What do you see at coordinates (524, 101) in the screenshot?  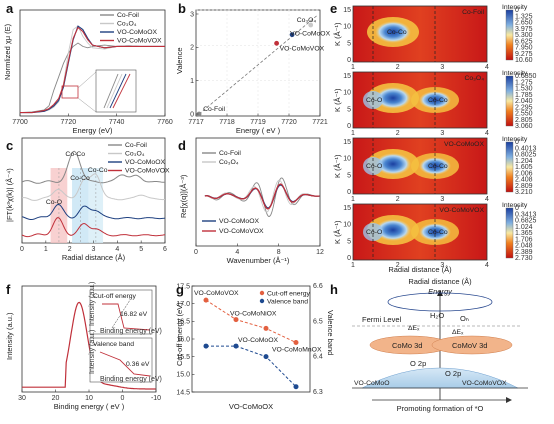 I see `colorbar-tick-label: 2.040` at bounding box center [524, 101].